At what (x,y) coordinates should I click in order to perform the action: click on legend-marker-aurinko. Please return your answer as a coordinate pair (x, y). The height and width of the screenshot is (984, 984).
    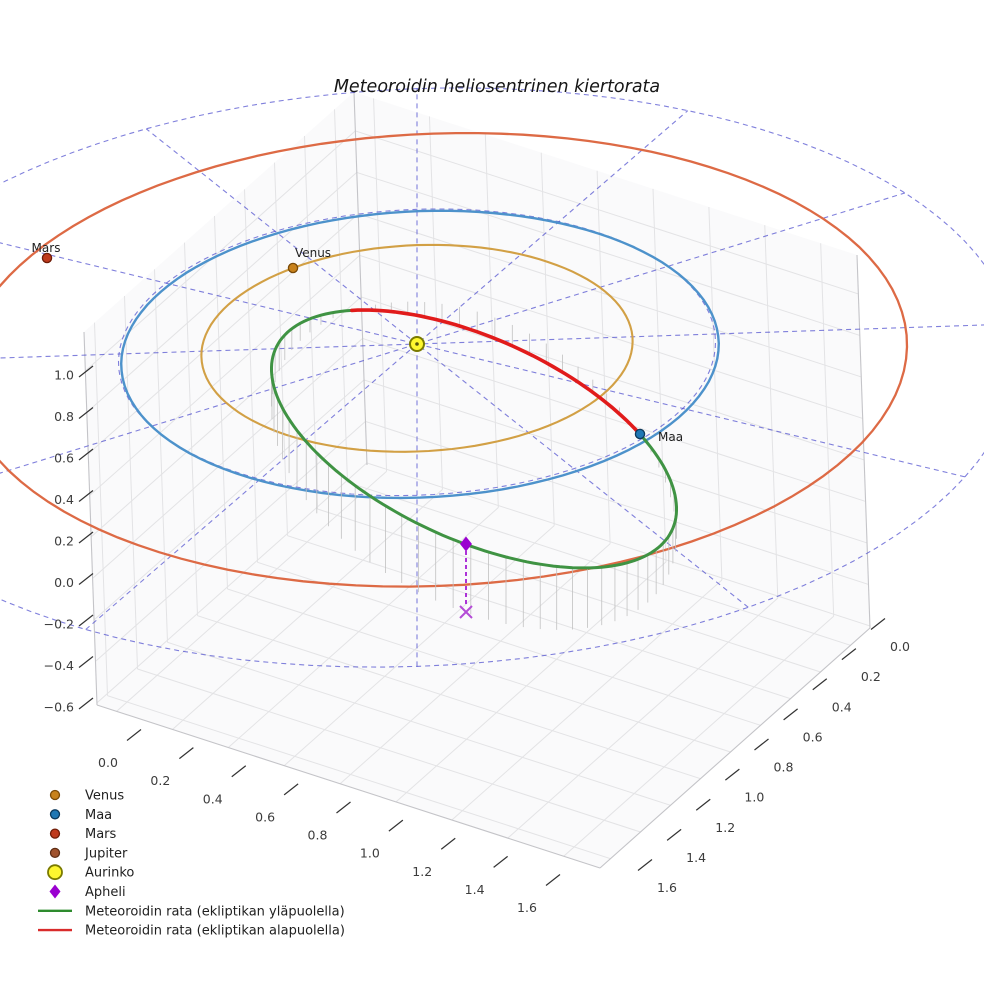
    Looking at the image, I should click on (55, 872).